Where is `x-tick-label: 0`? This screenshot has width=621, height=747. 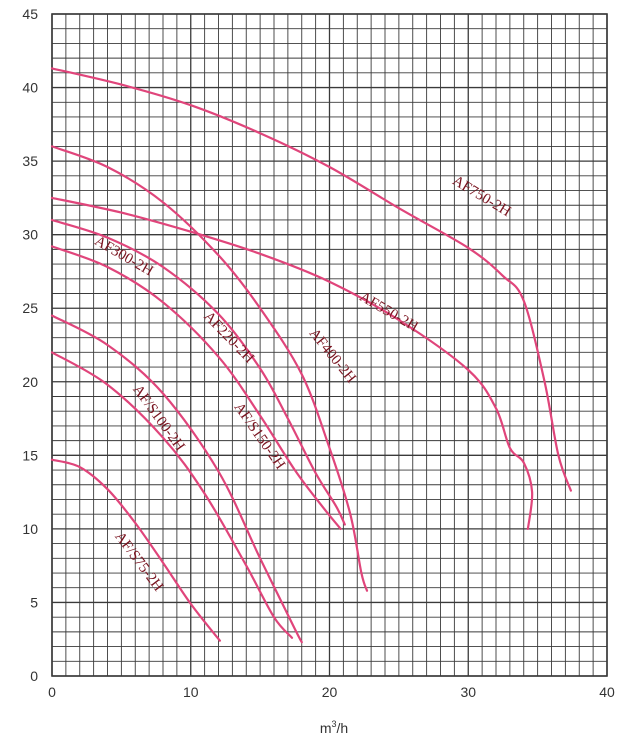 x-tick-label: 0 is located at coordinates (52, 692).